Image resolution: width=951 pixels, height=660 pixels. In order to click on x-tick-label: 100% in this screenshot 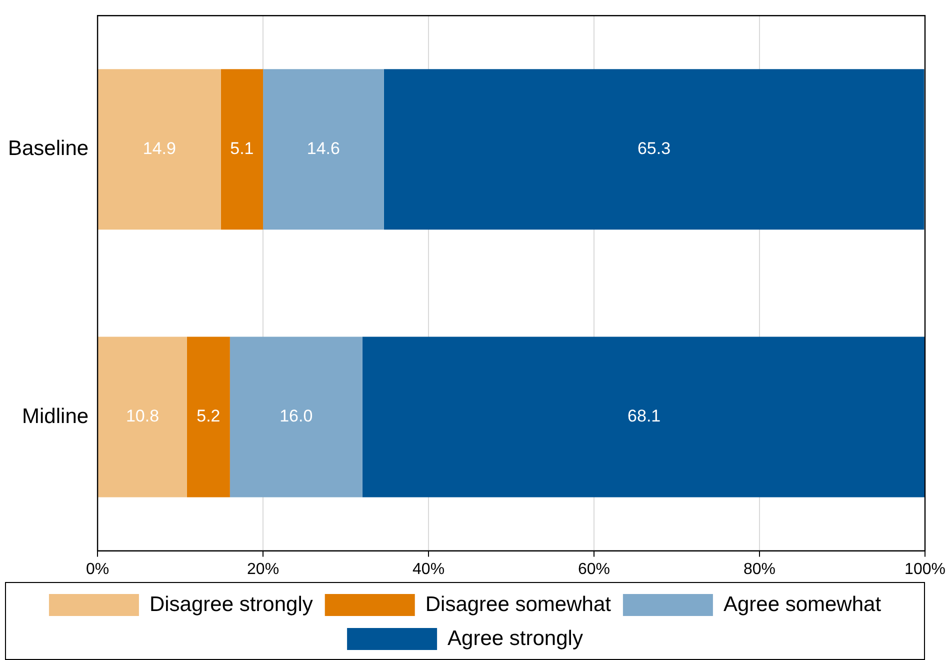, I will do `click(925, 569)`.